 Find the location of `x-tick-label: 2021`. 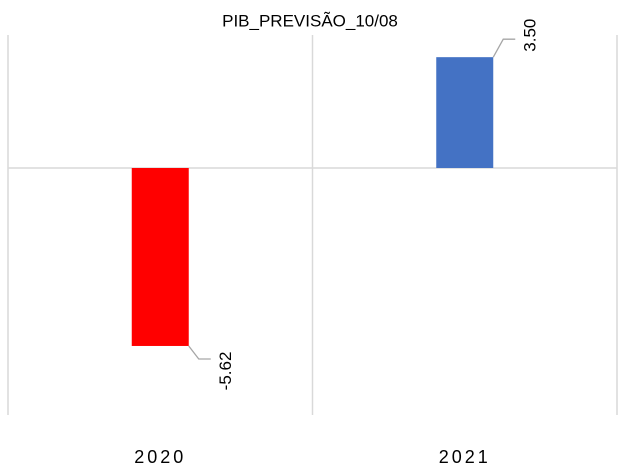

x-tick-label: 2021 is located at coordinates (465, 457).